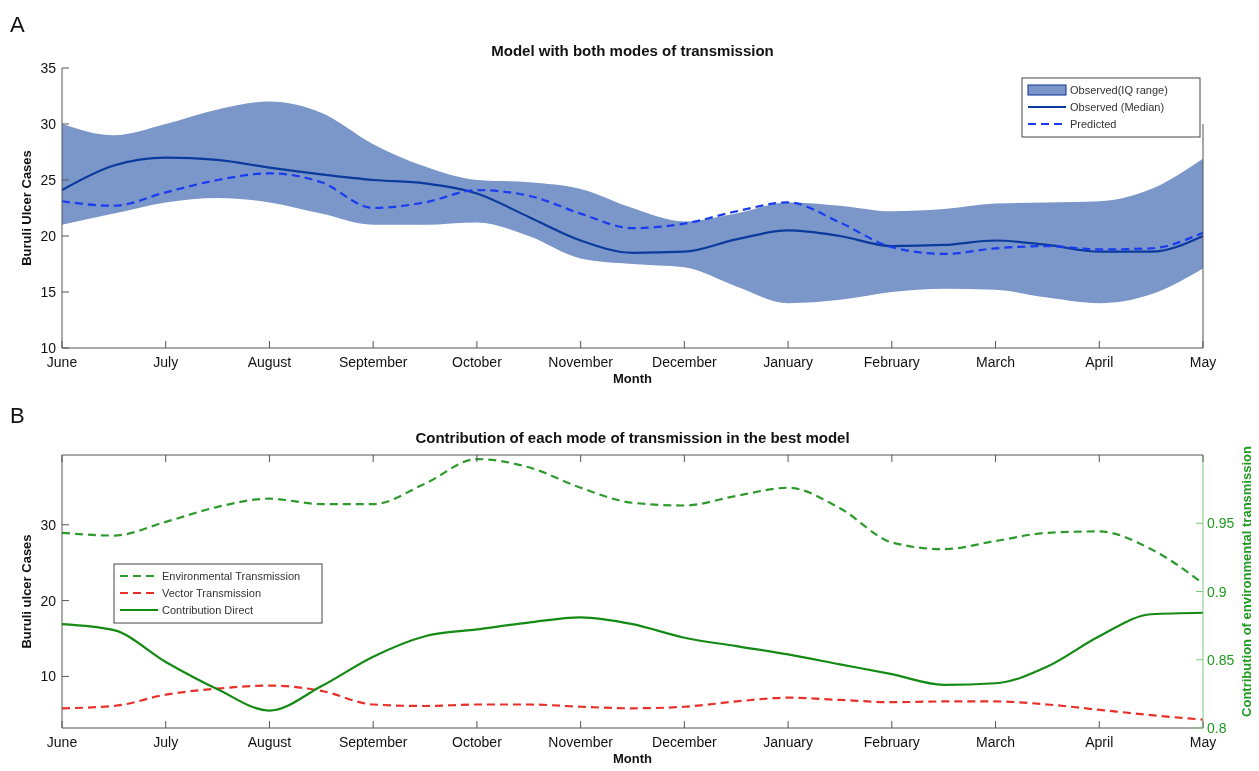 The image size is (1259, 771). What do you see at coordinates (17, 24) in the screenshot?
I see `text: A` at bounding box center [17, 24].